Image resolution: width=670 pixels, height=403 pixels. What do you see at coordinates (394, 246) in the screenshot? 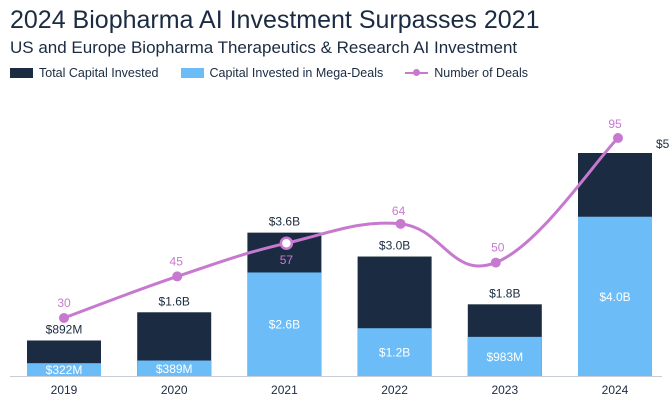
I see `total-label-2022: $3.0B` at bounding box center [394, 246].